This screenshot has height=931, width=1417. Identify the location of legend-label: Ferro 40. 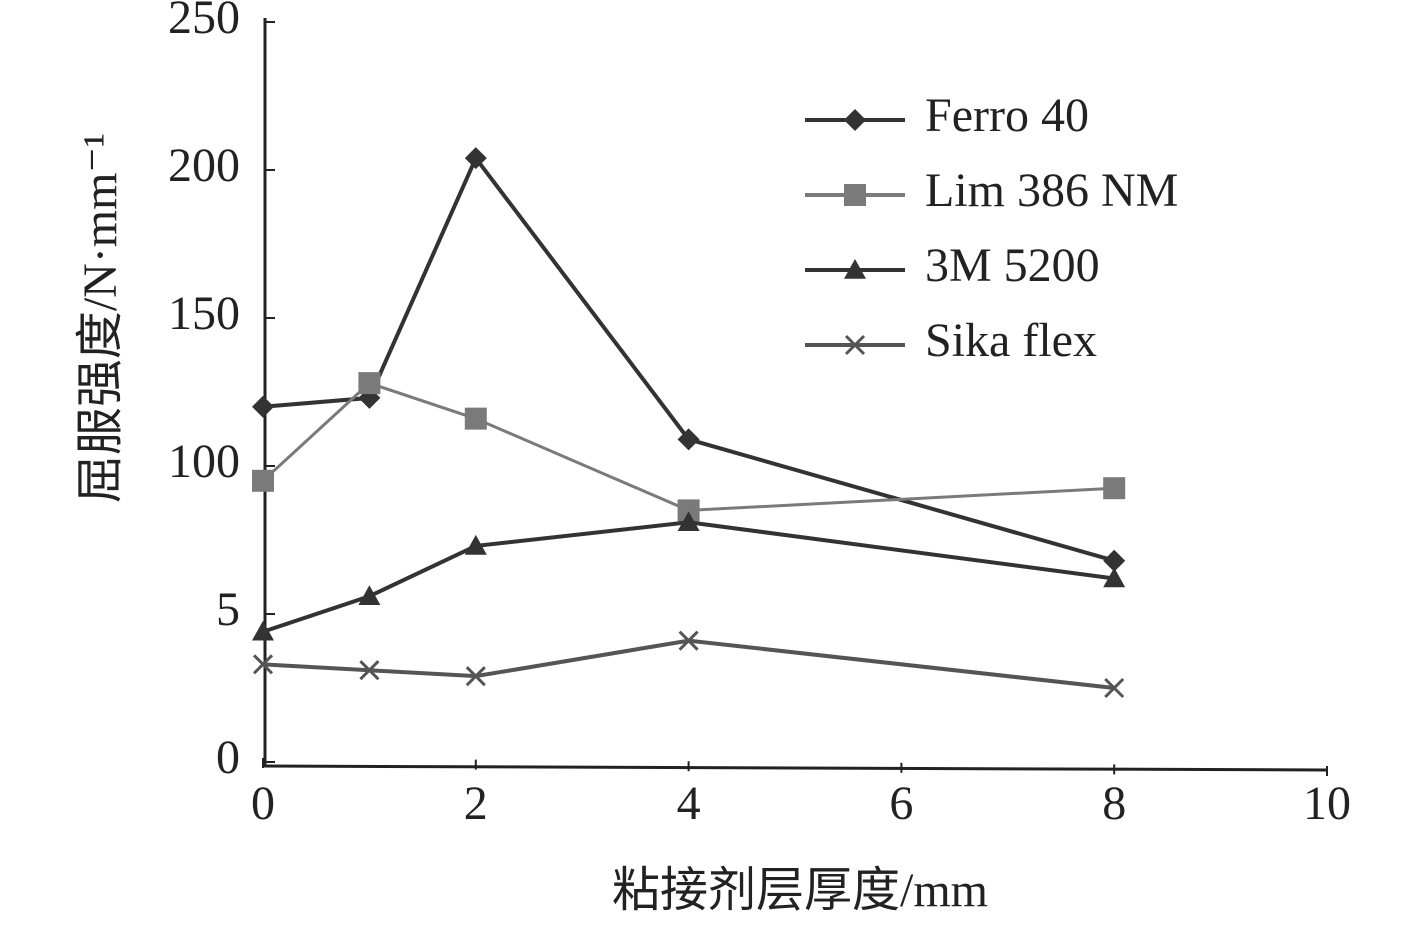
(1007, 115).